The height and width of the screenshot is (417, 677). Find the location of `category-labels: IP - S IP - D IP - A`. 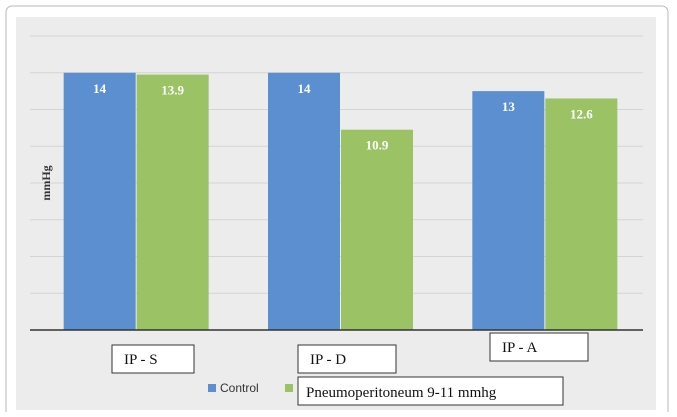

category-labels: IP - S IP - D IP - A is located at coordinates (350, 353).